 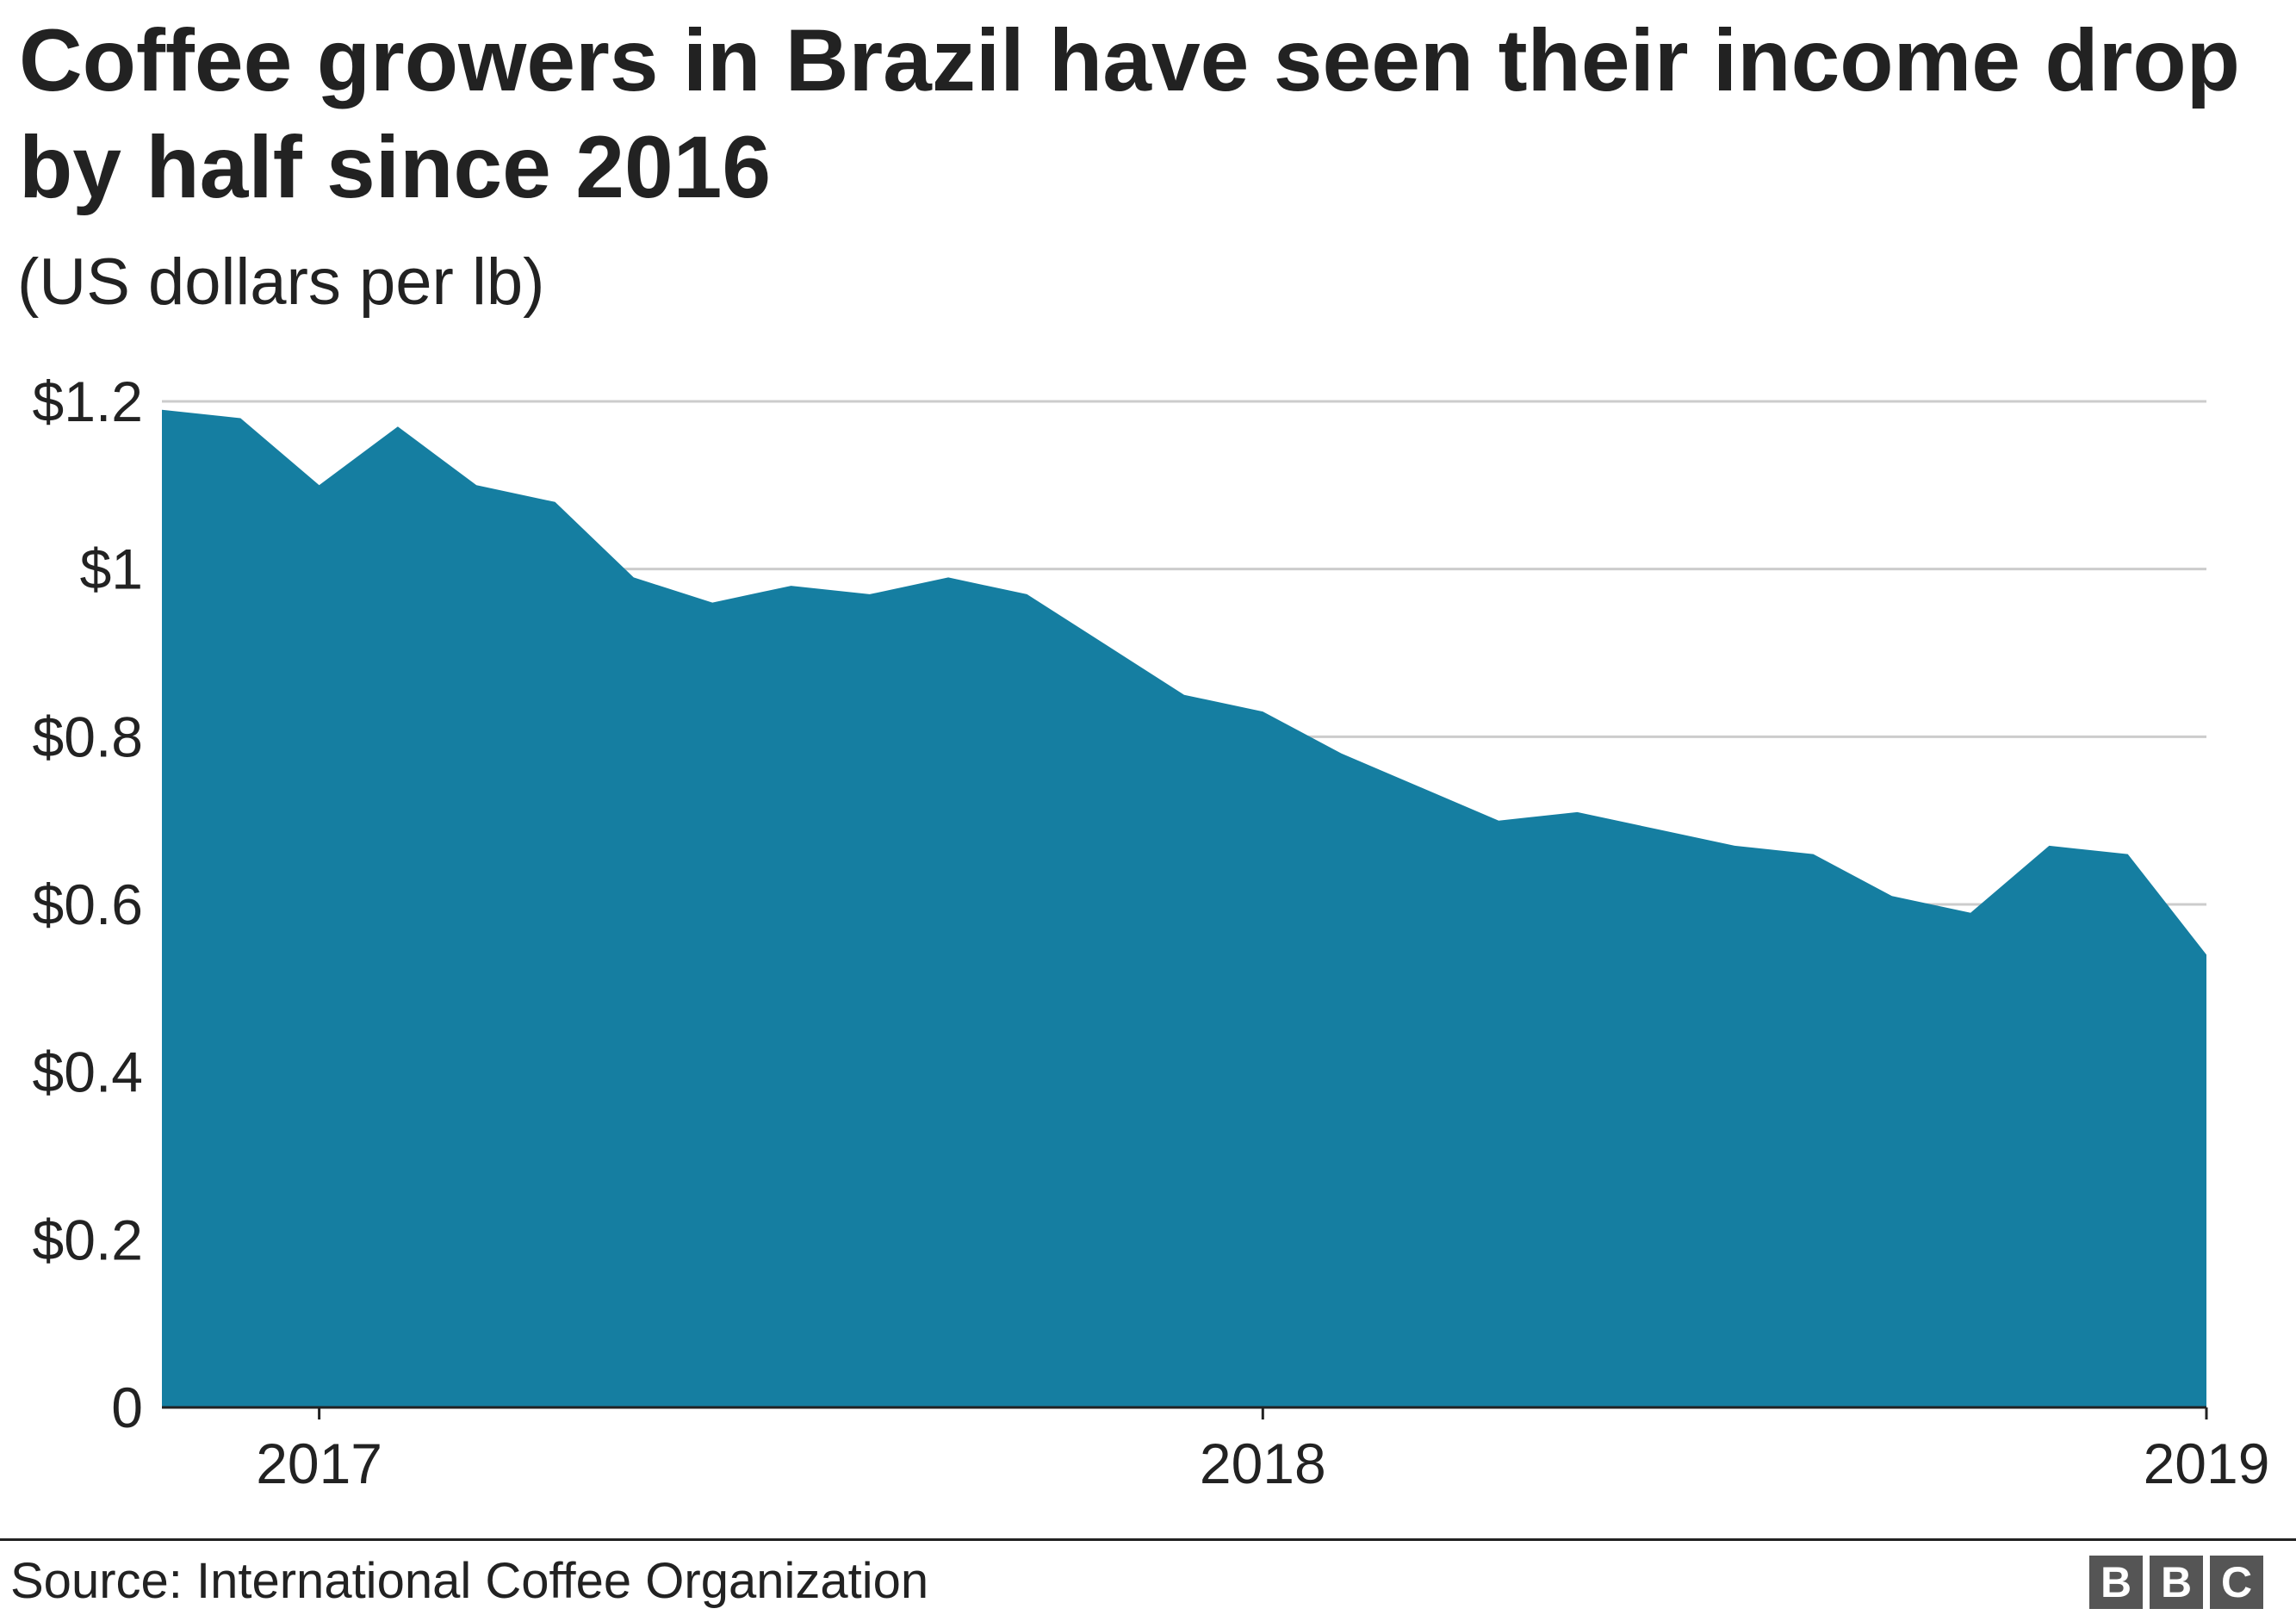 What do you see at coordinates (2236, 1582) in the screenshot?
I see `bbc-logo-letter-c: C` at bounding box center [2236, 1582].